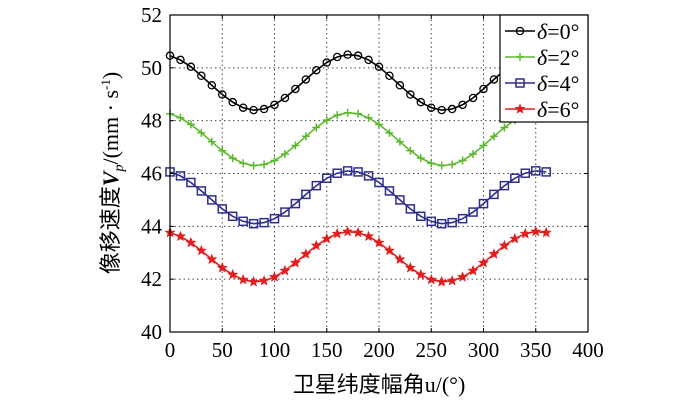  I want to click on legend-label: δ=2°, so click(558, 57).